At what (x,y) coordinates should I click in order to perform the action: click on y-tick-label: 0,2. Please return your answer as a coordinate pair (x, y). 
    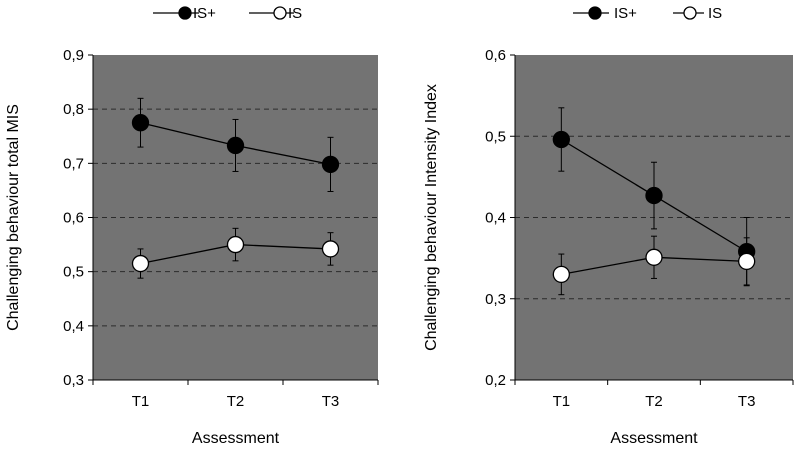
    Looking at the image, I should click on (495, 380).